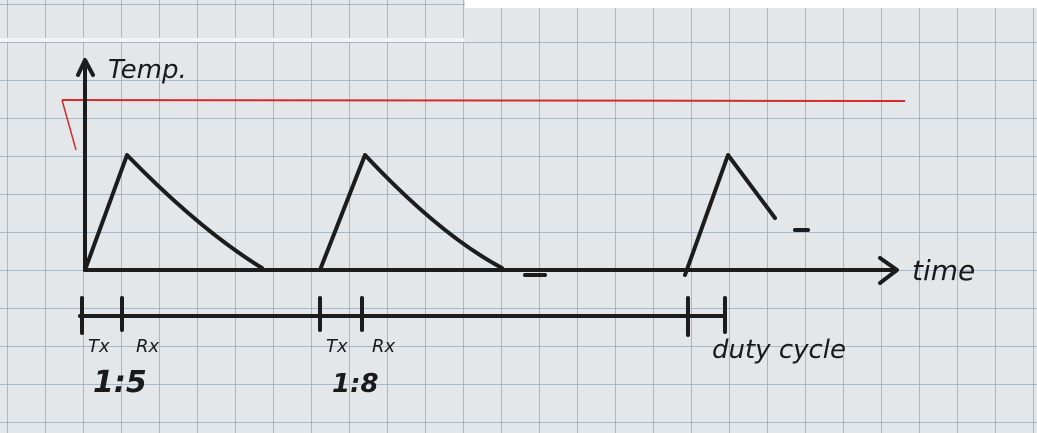 The image size is (1037, 433). What do you see at coordinates (779, 350) in the screenshot?
I see `duty-cycle-label: duty cycle` at bounding box center [779, 350].